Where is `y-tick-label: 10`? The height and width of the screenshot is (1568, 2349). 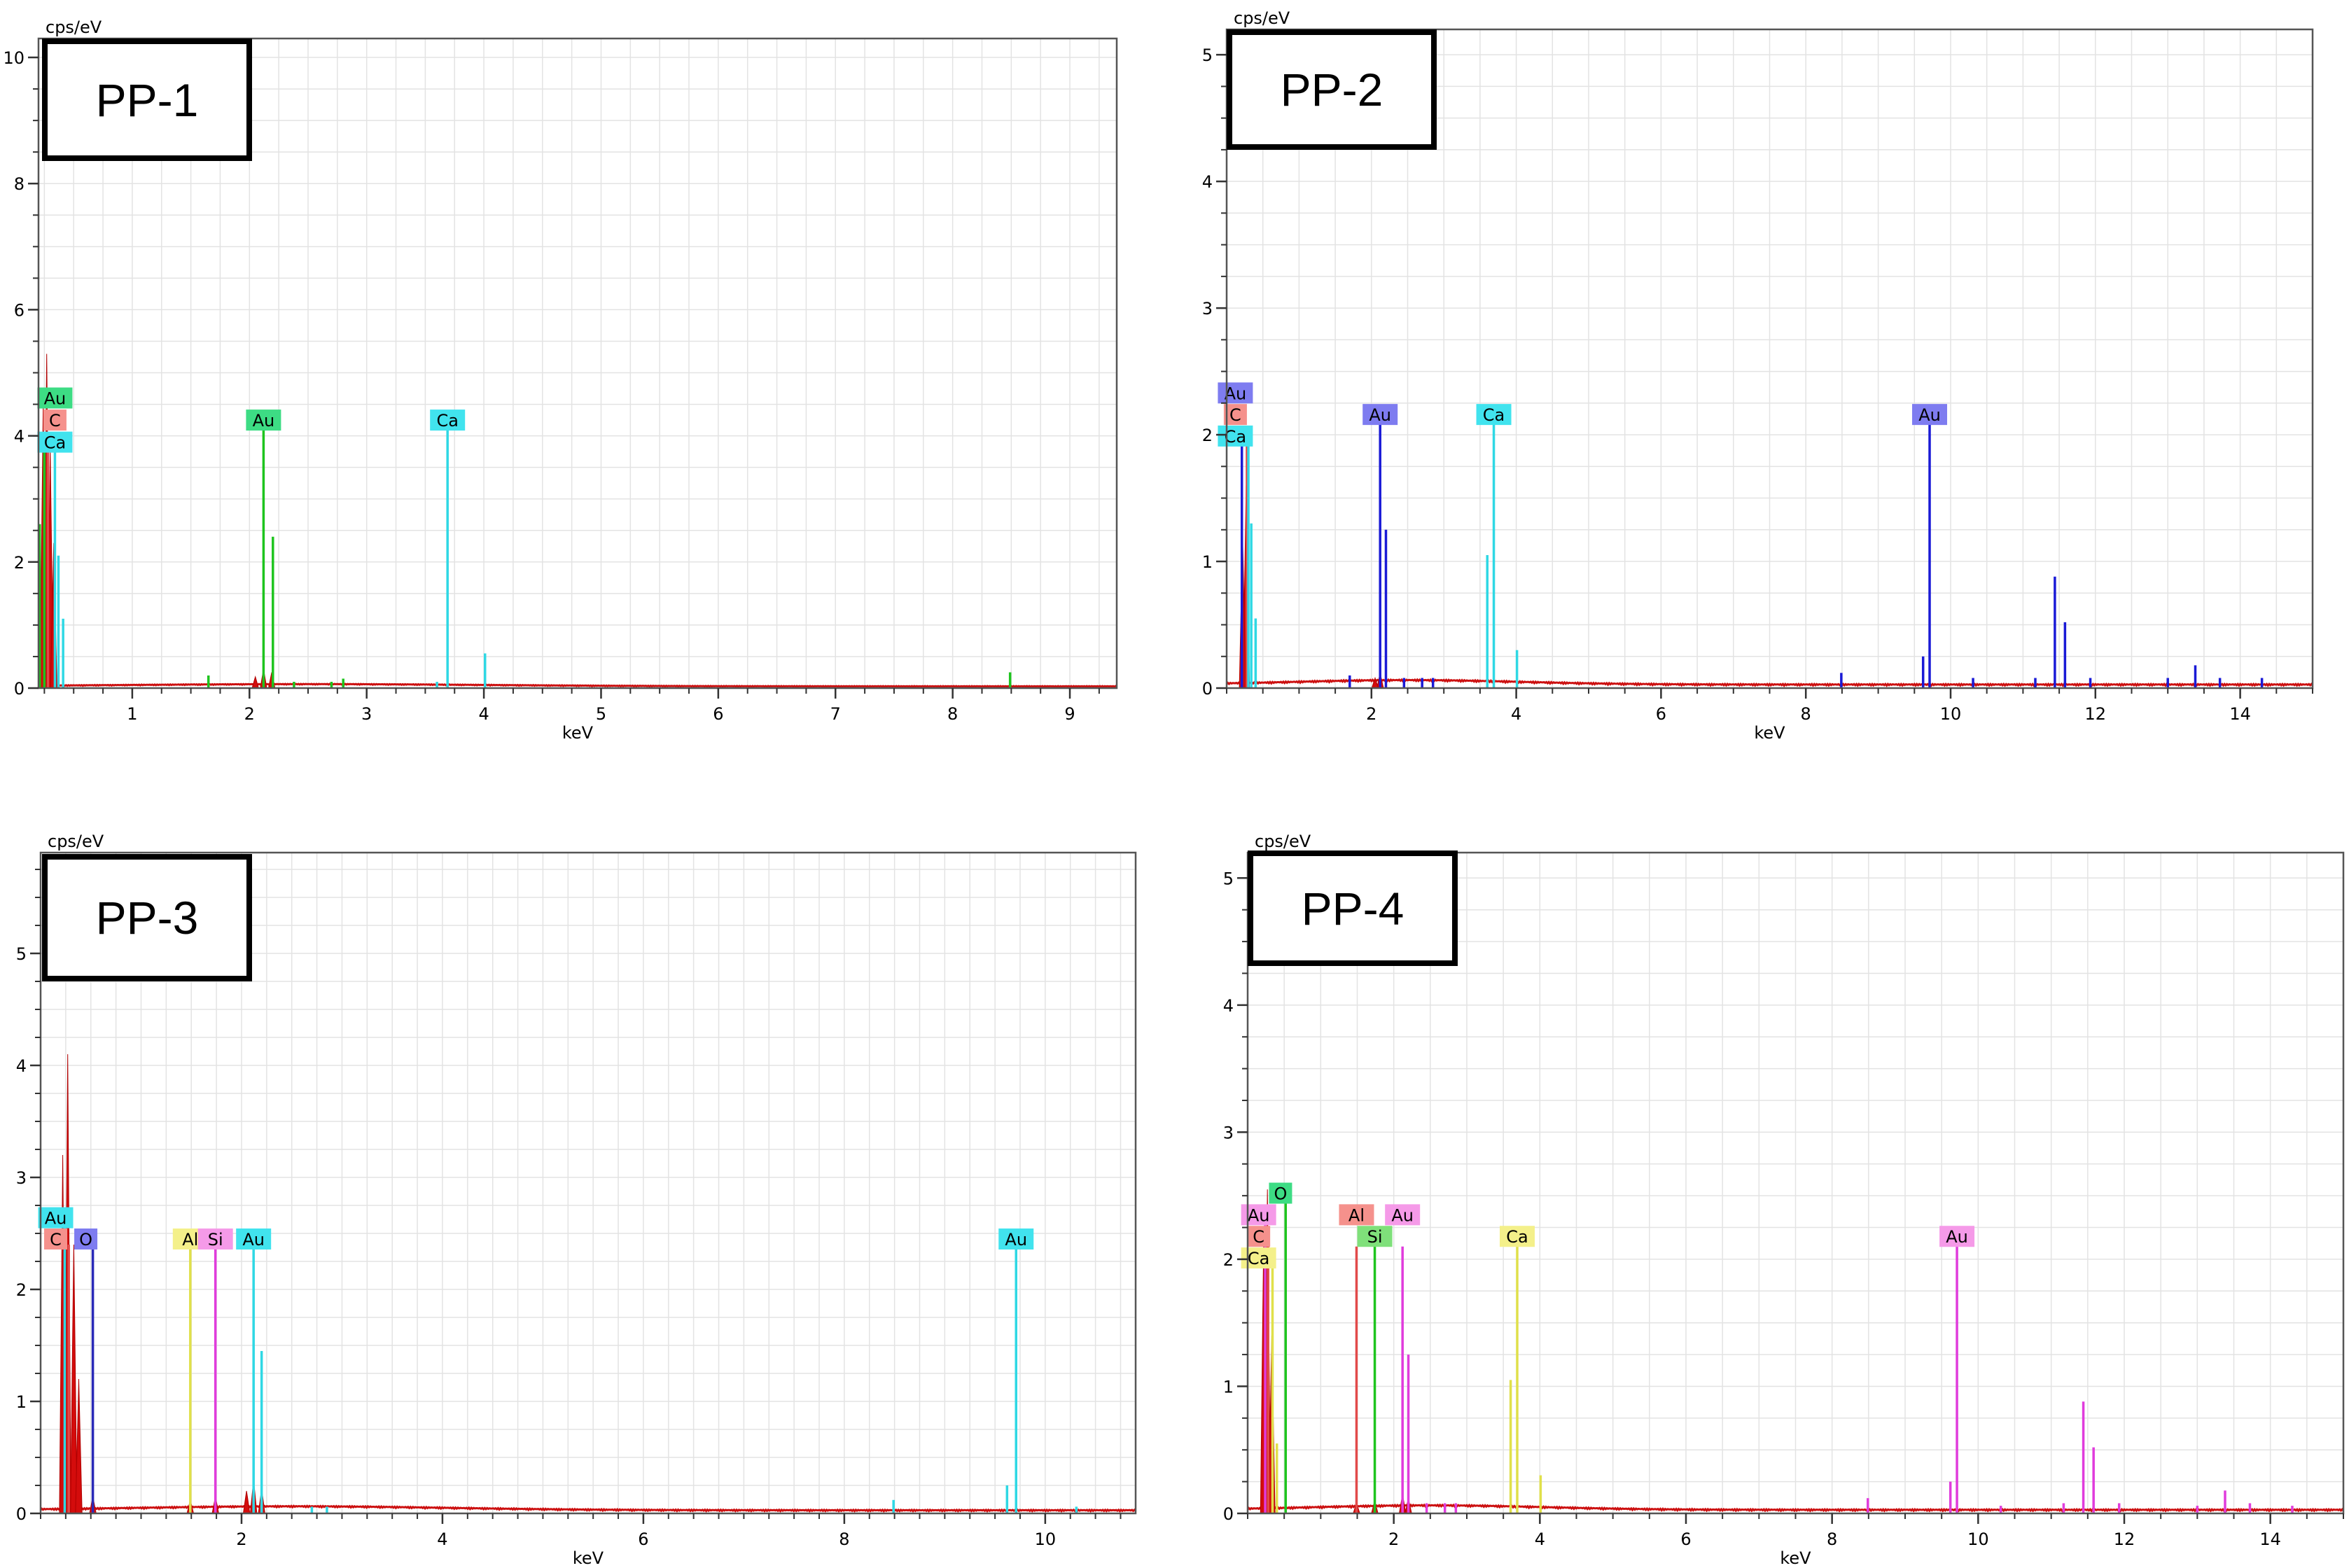
y-tick-label: 10 is located at coordinates (14, 58).